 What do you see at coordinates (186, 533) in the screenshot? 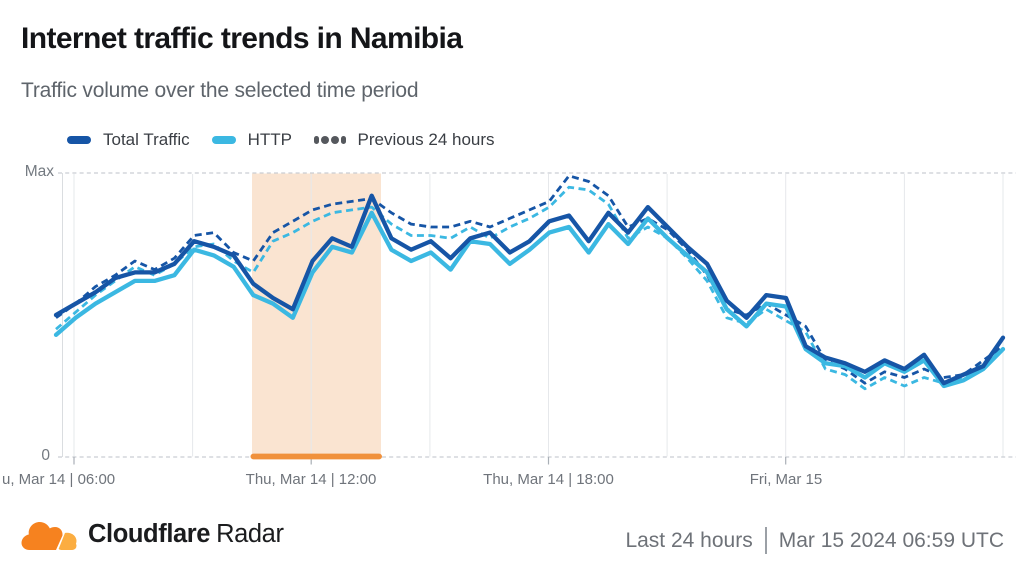
I see `brand-wordmark: Cloudflare Radar` at bounding box center [186, 533].